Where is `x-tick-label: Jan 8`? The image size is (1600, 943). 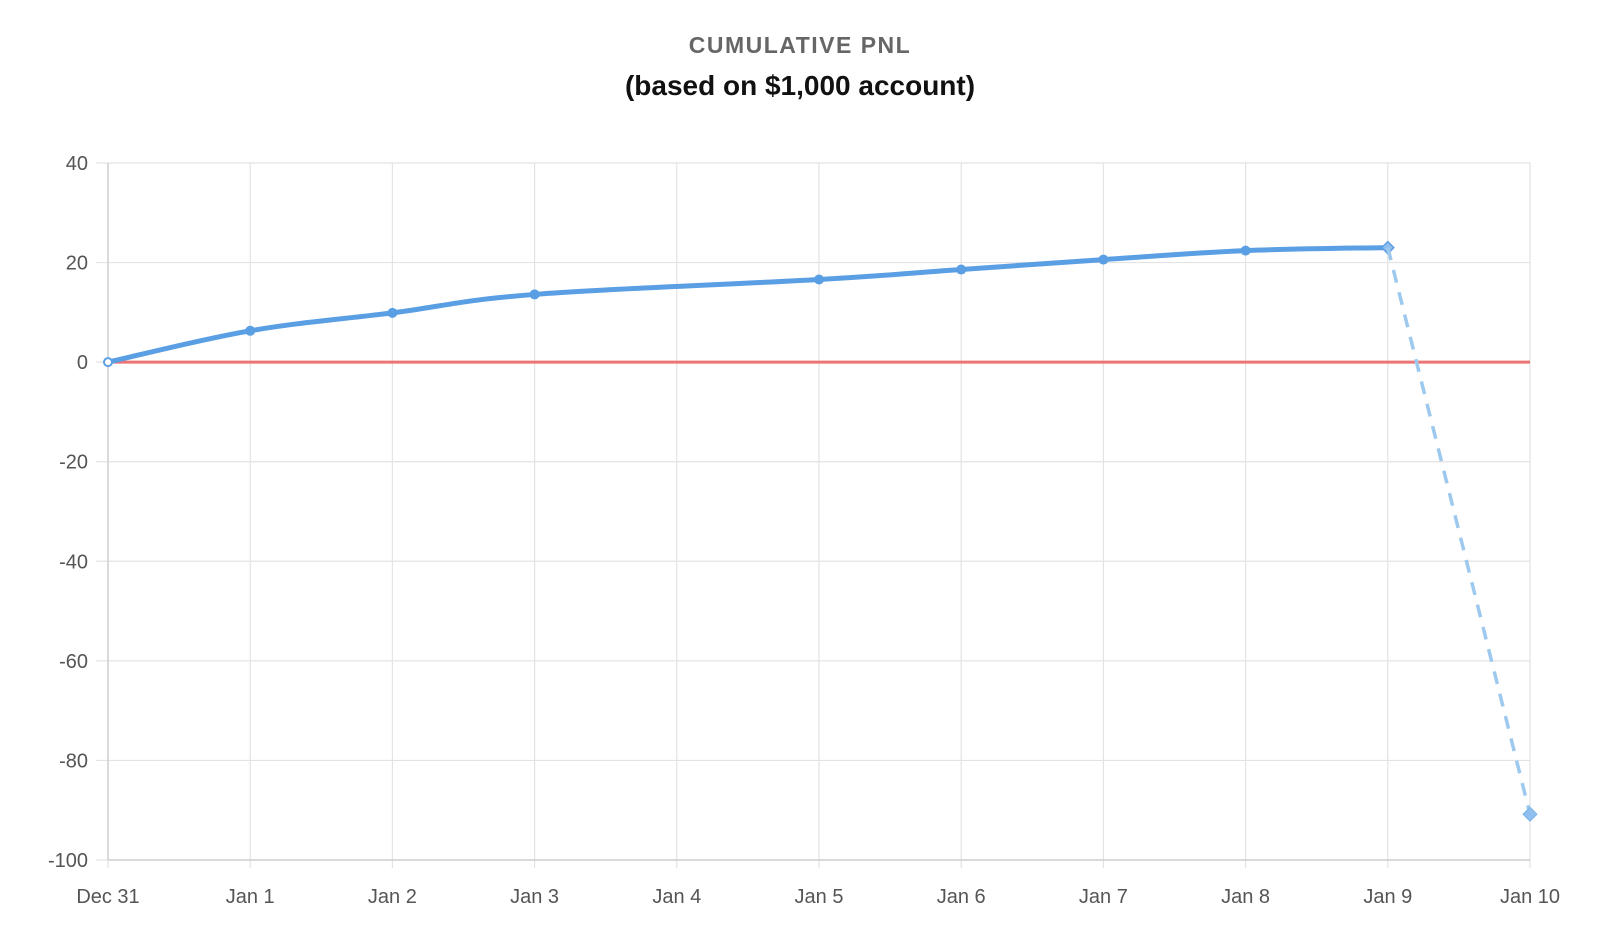
x-tick-label: Jan 8 is located at coordinates (1245, 897).